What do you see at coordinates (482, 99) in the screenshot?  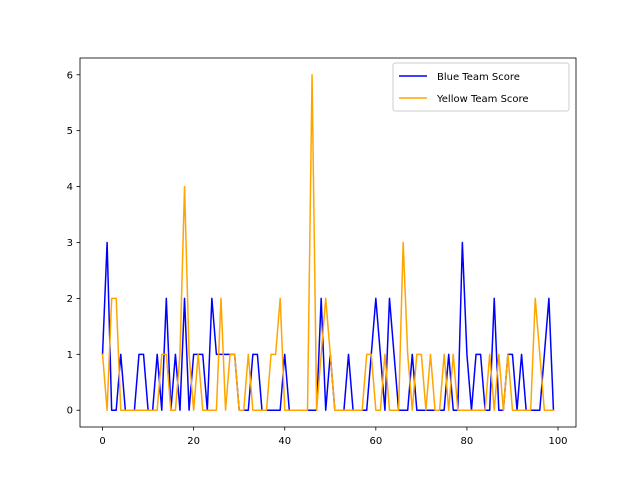 I see `legend-label-yellow-team: Yellow Team Score` at bounding box center [482, 99].